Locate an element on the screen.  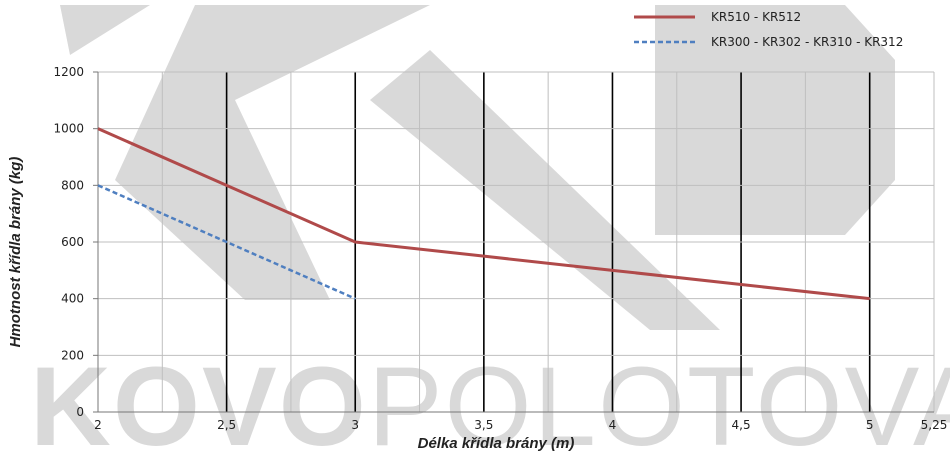
y-tick-label: 1200 is located at coordinates (68, 72).